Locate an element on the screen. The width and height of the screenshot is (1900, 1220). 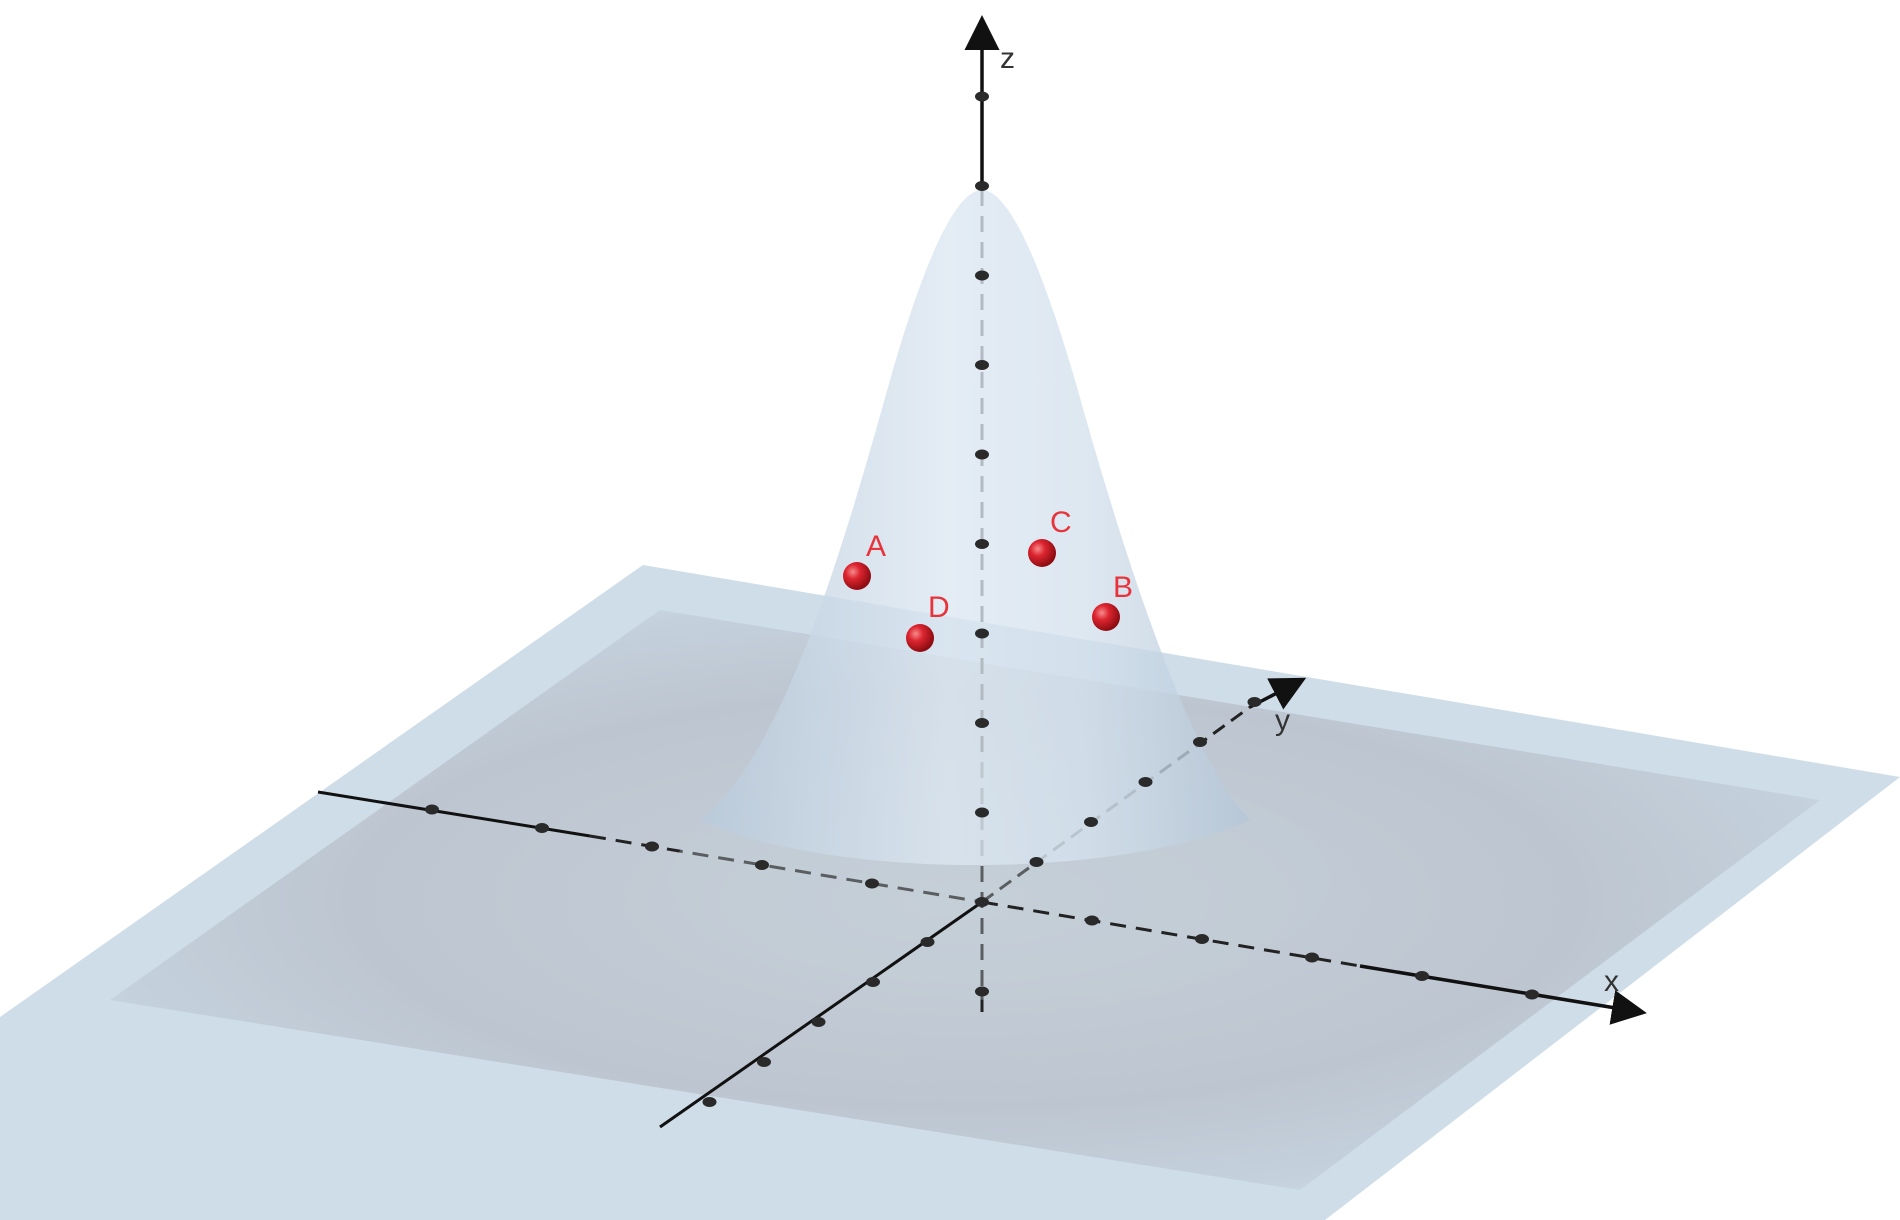
x-axis-front is located at coordinates (1503, 994).